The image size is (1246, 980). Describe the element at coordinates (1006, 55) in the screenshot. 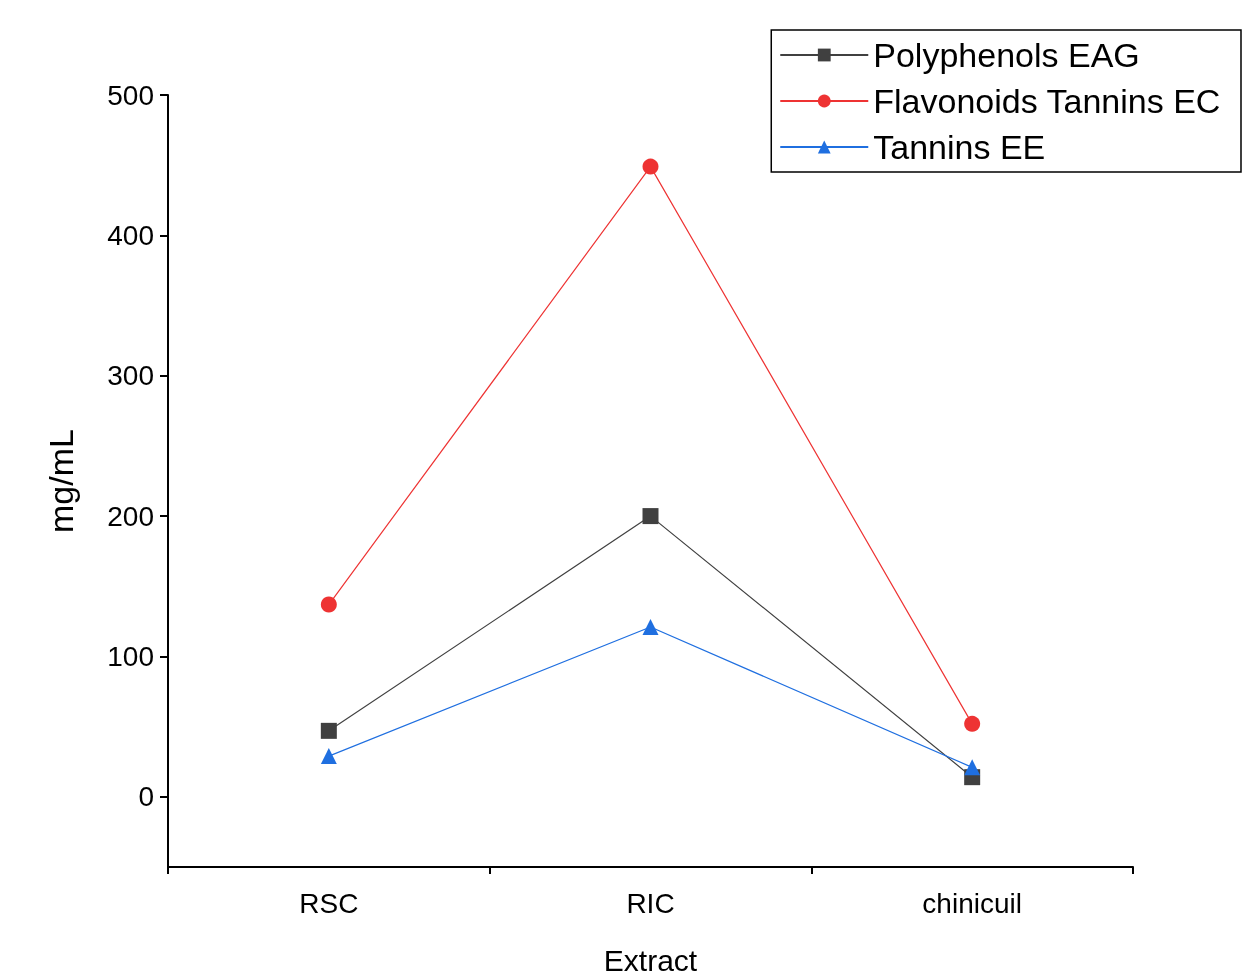

I see `legend-label: Polyphenols EAG` at that location.